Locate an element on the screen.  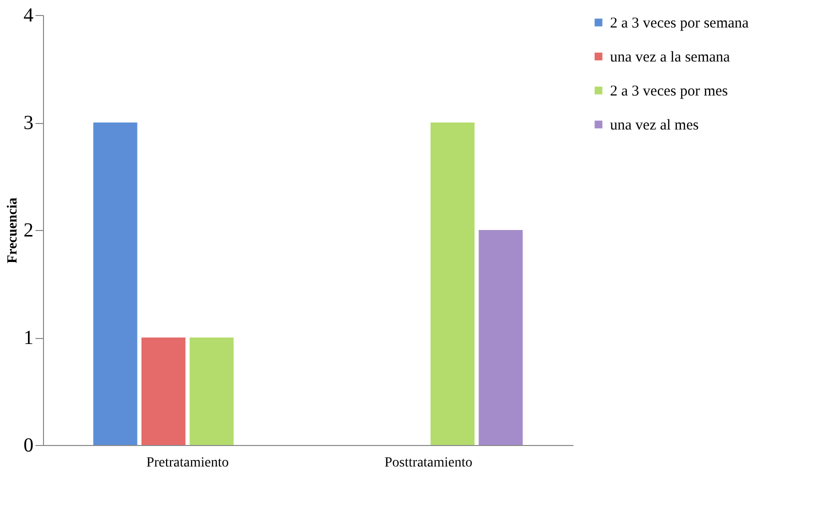
y-tick-label: 3 is located at coordinates (29, 123).